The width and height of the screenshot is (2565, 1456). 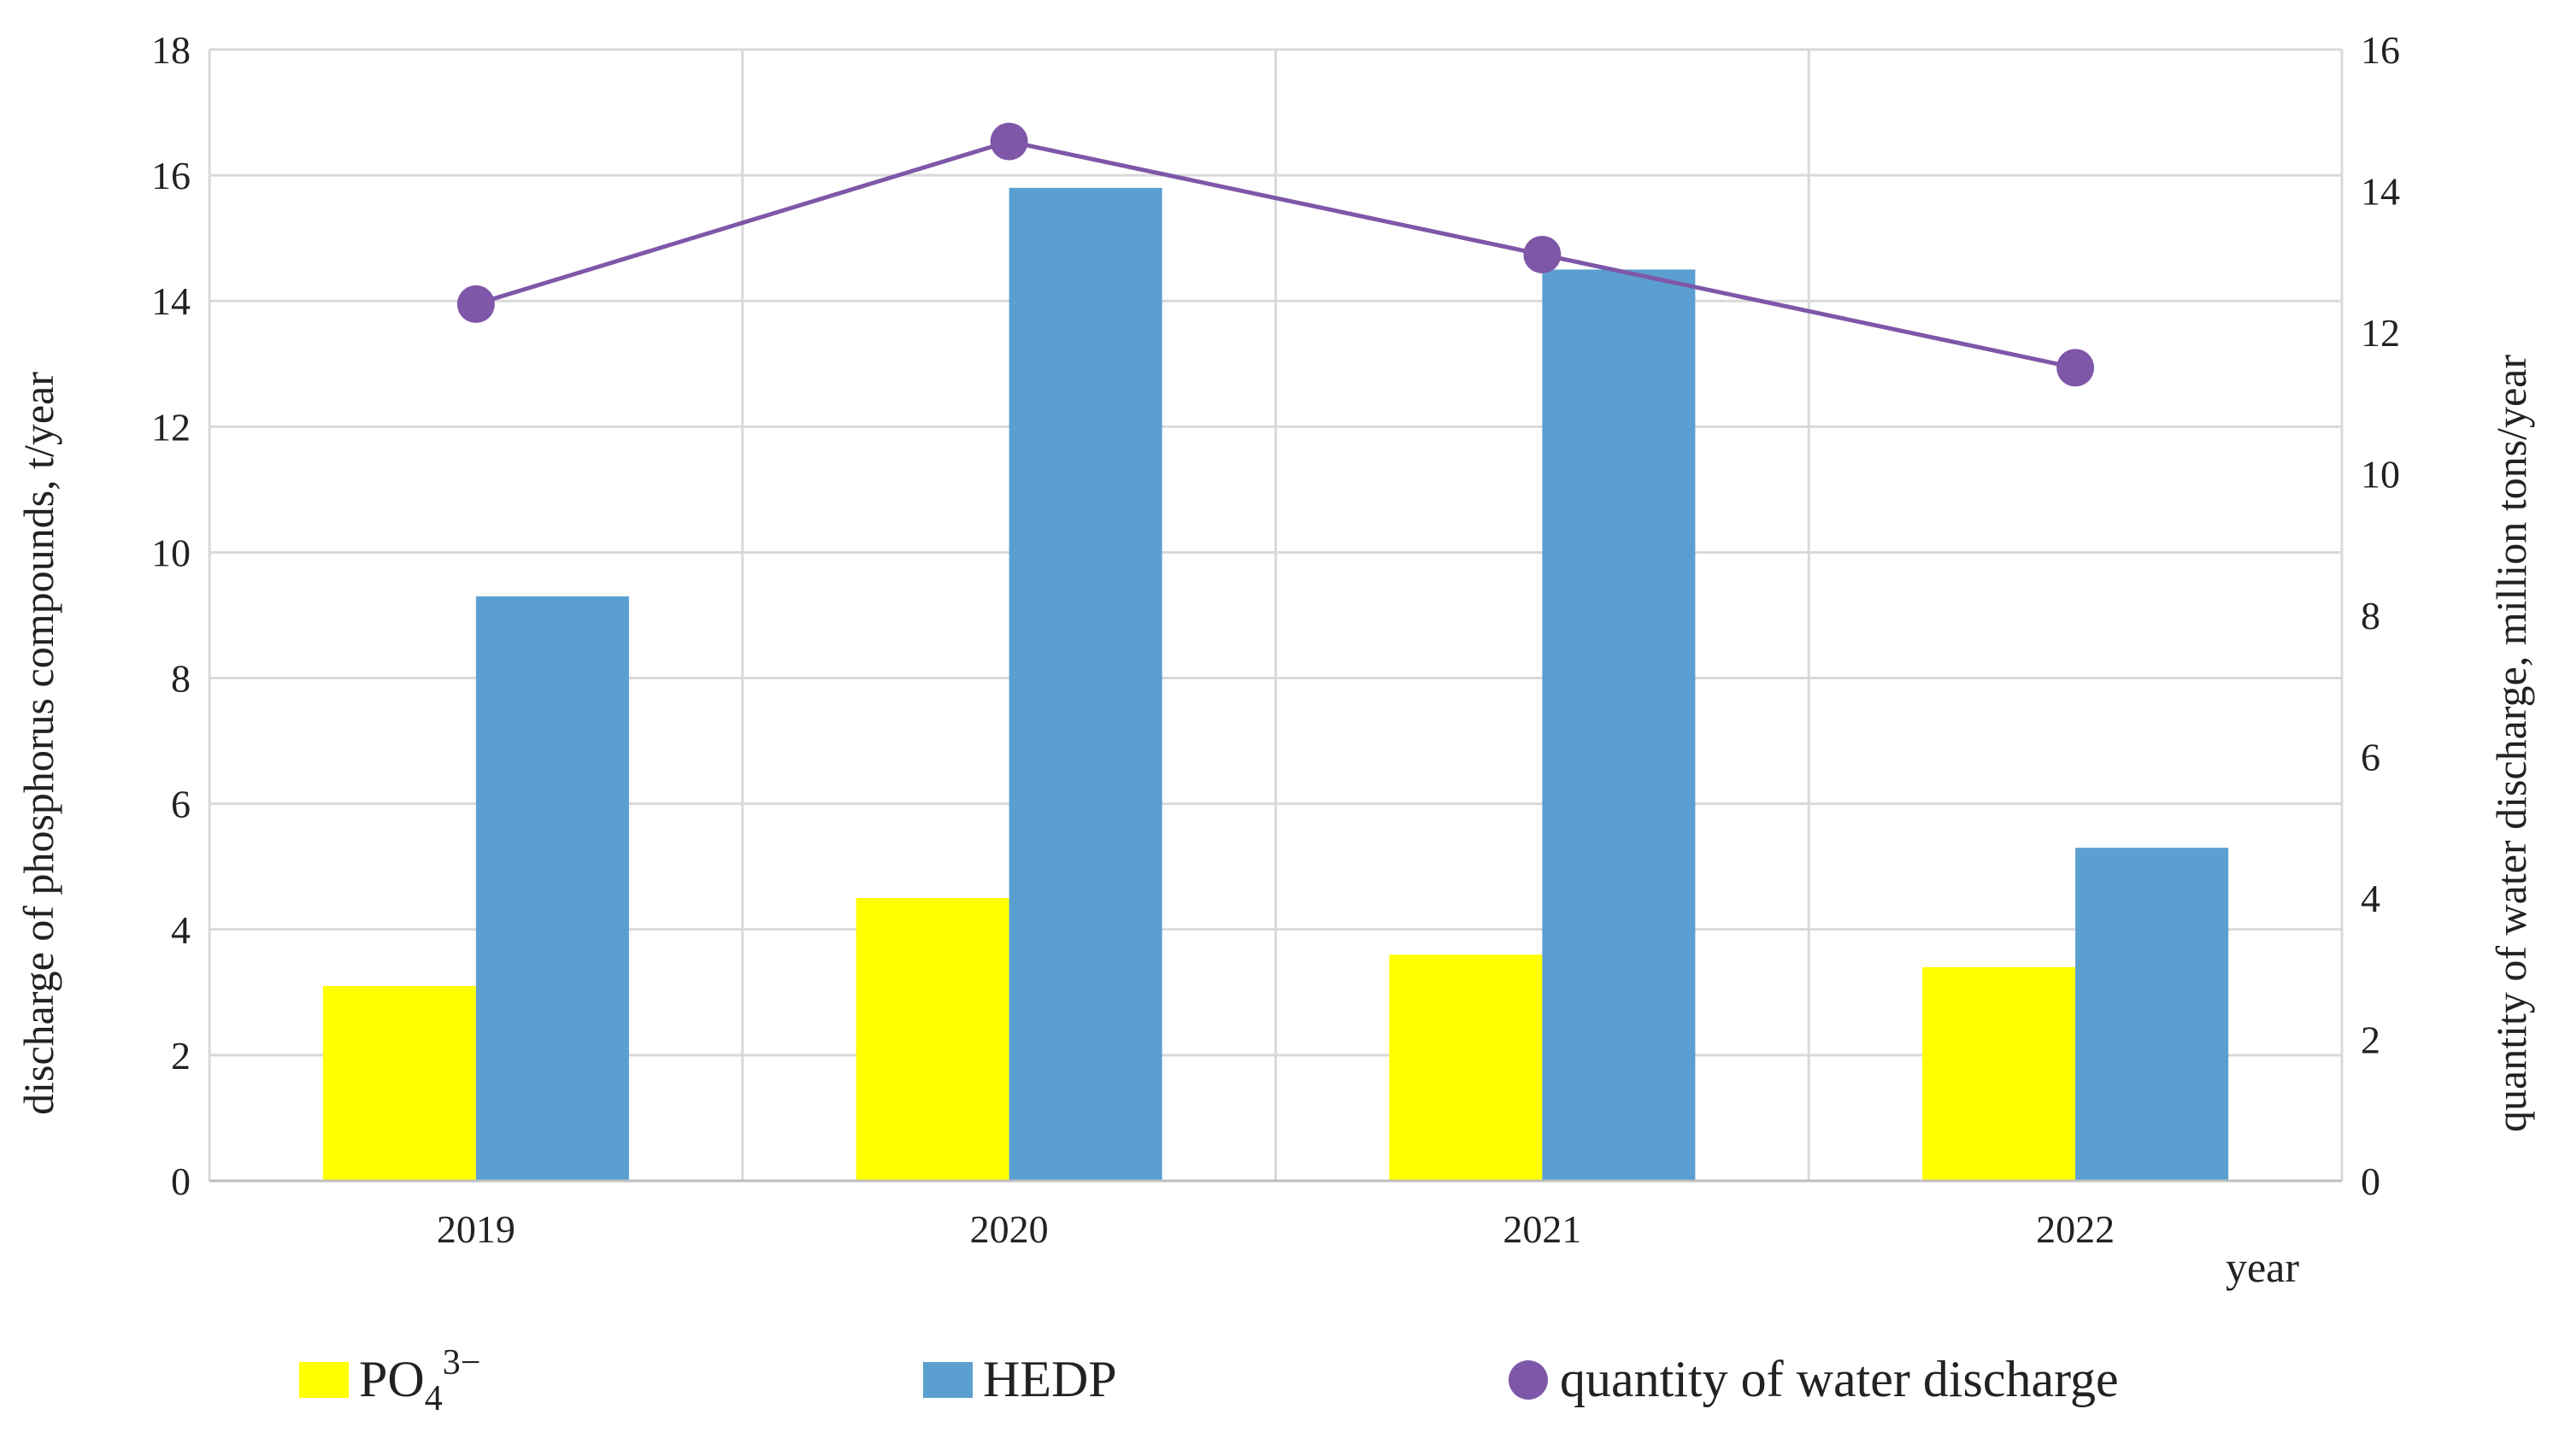 What do you see at coordinates (181, 1055) in the screenshot?
I see `y-tick-label: 2` at bounding box center [181, 1055].